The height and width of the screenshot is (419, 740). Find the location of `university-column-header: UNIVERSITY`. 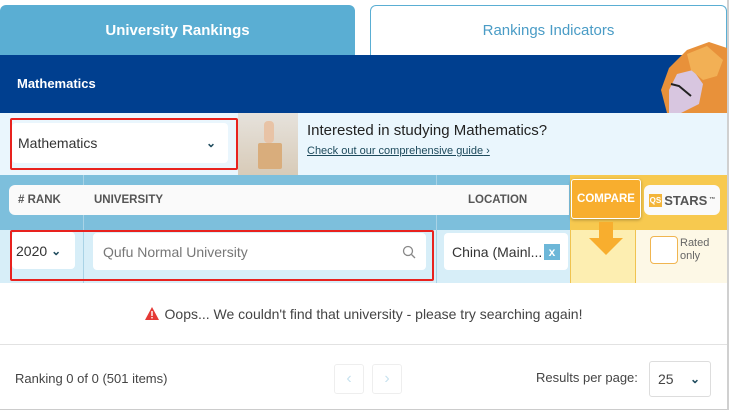

university-column-header: UNIVERSITY is located at coordinates (129, 200).